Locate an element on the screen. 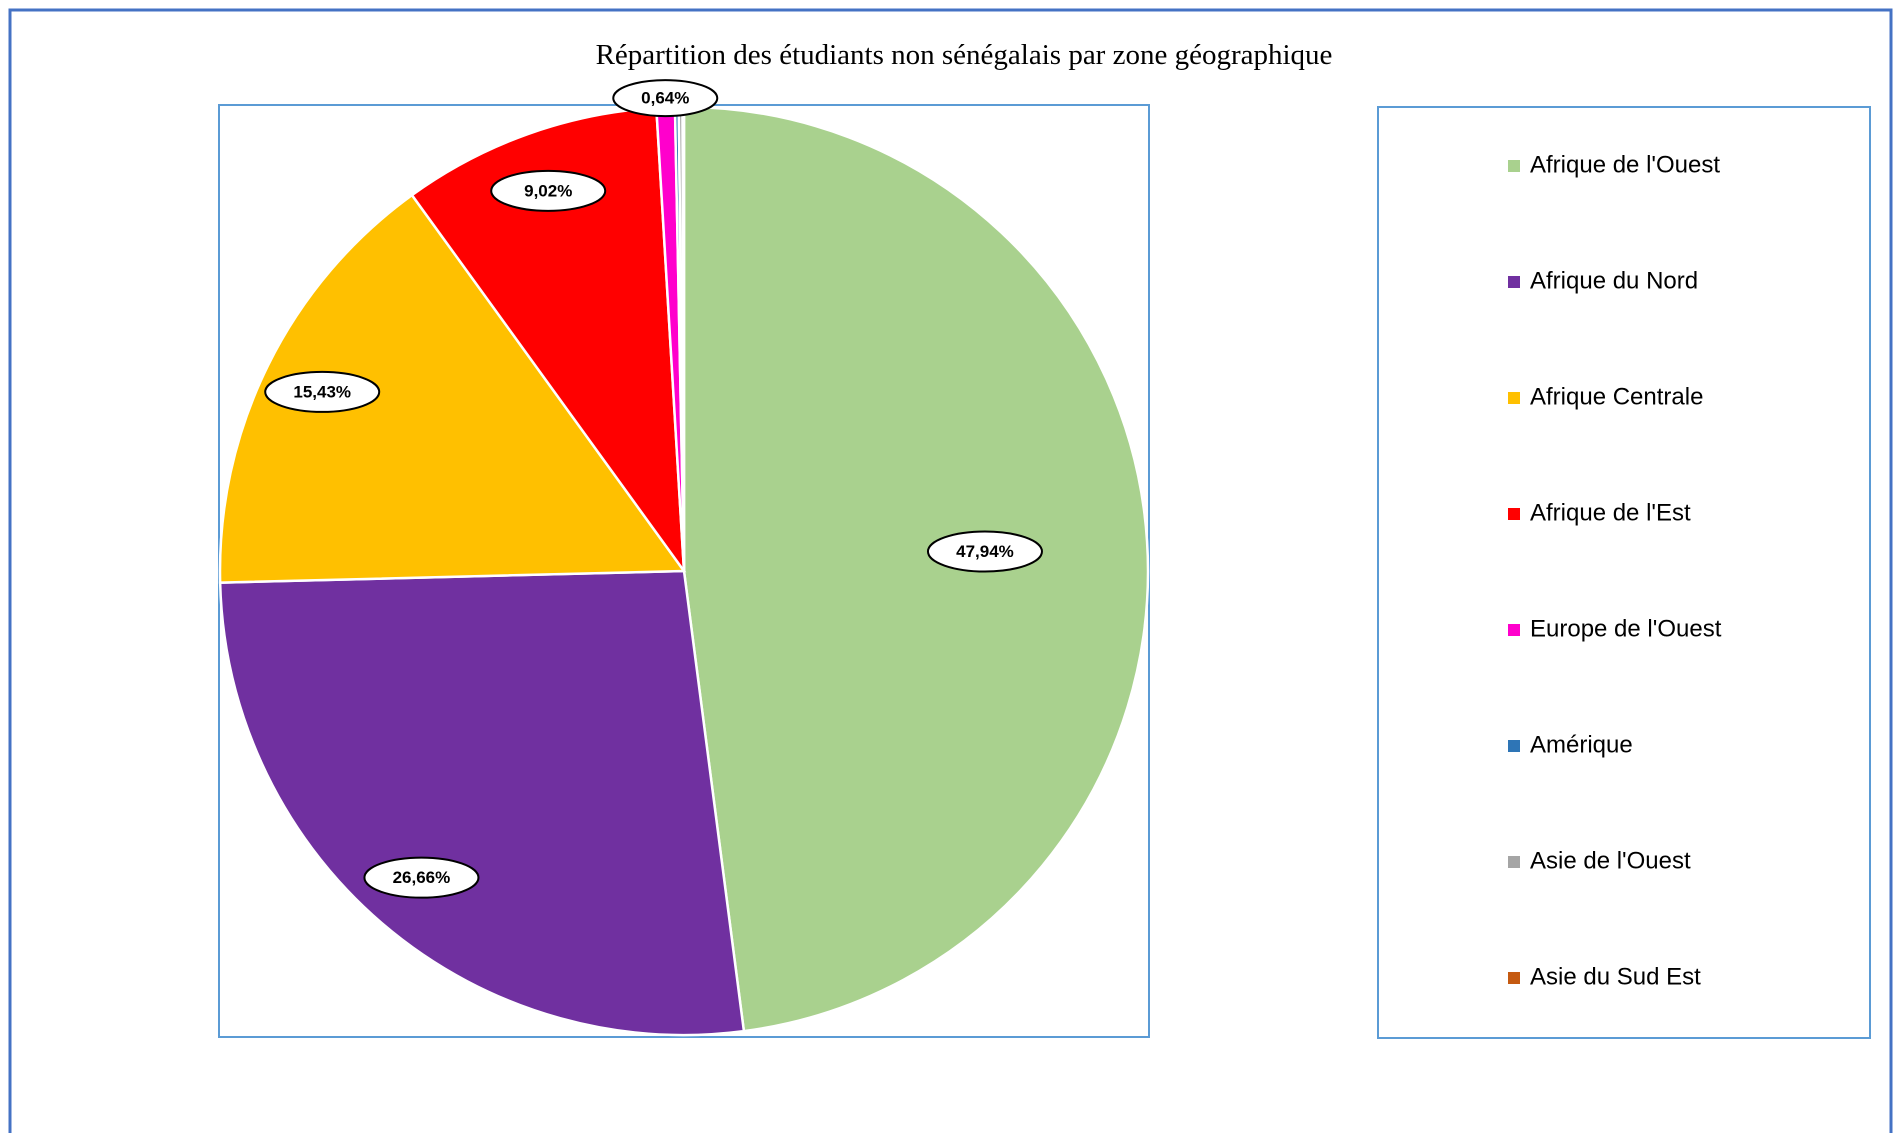 The width and height of the screenshot is (1901, 1133). data-label: 15,43% is located at coordinates (322, 391).